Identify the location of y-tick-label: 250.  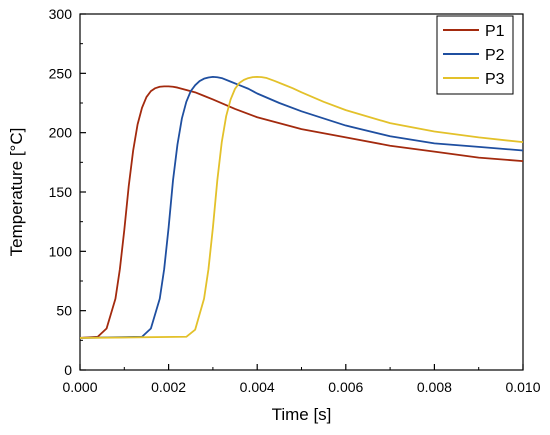
(61, 73).